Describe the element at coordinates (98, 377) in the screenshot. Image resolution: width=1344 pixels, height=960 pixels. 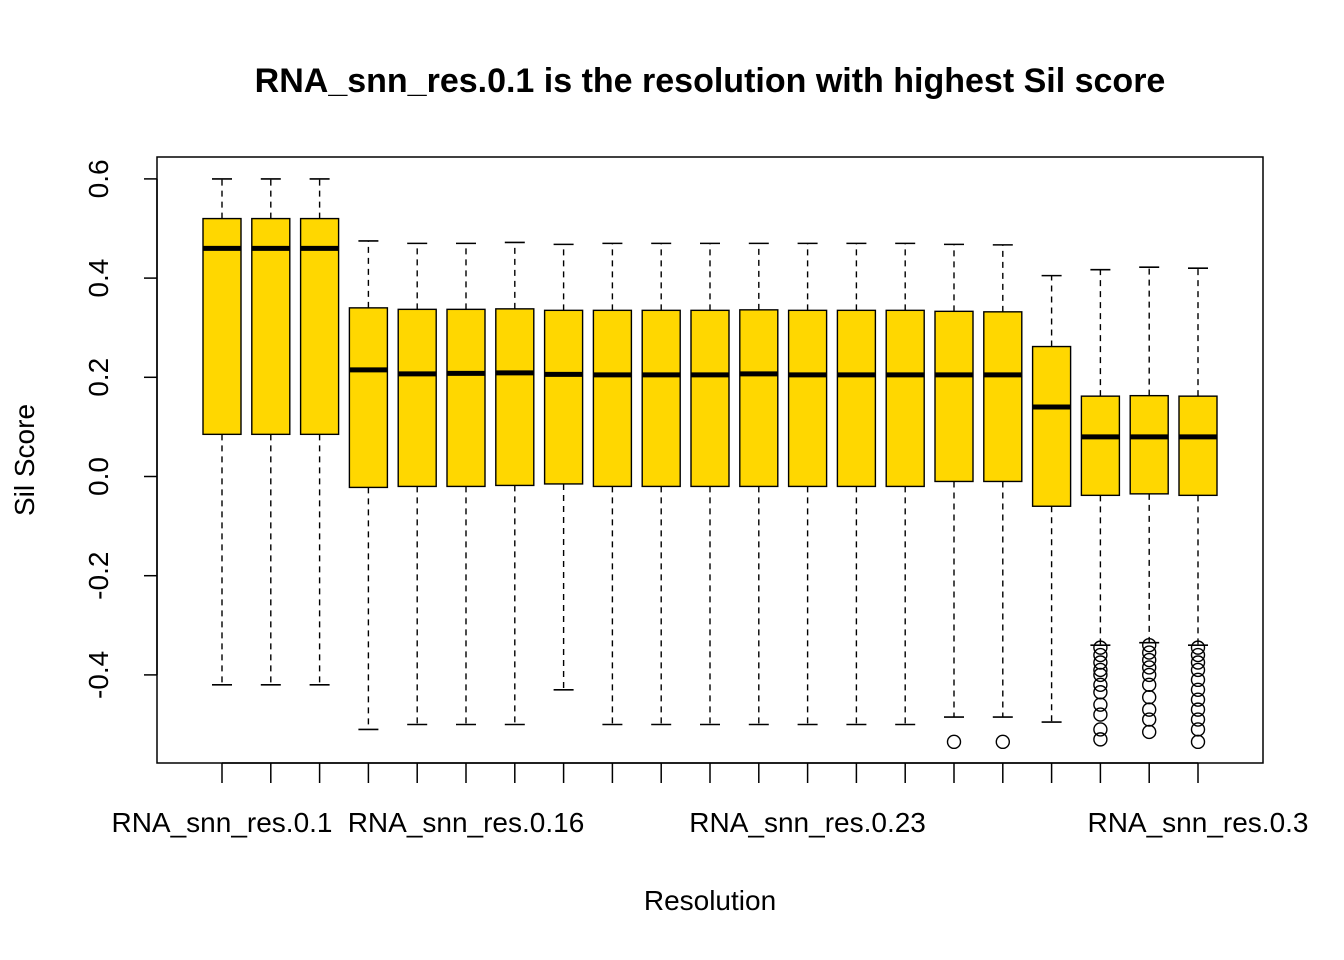
I see `y-tick-label: 0.2` at that location.